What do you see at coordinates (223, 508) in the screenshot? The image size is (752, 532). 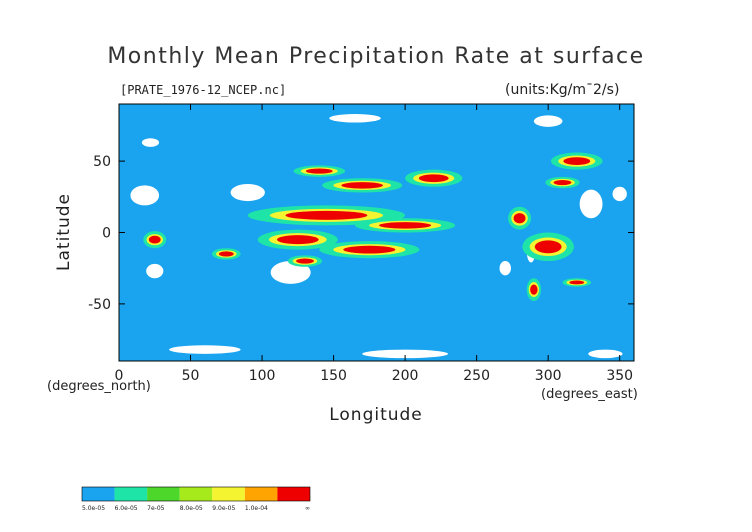 I see `legend-label: 9.0e-05` at bounding box center [223, 508].